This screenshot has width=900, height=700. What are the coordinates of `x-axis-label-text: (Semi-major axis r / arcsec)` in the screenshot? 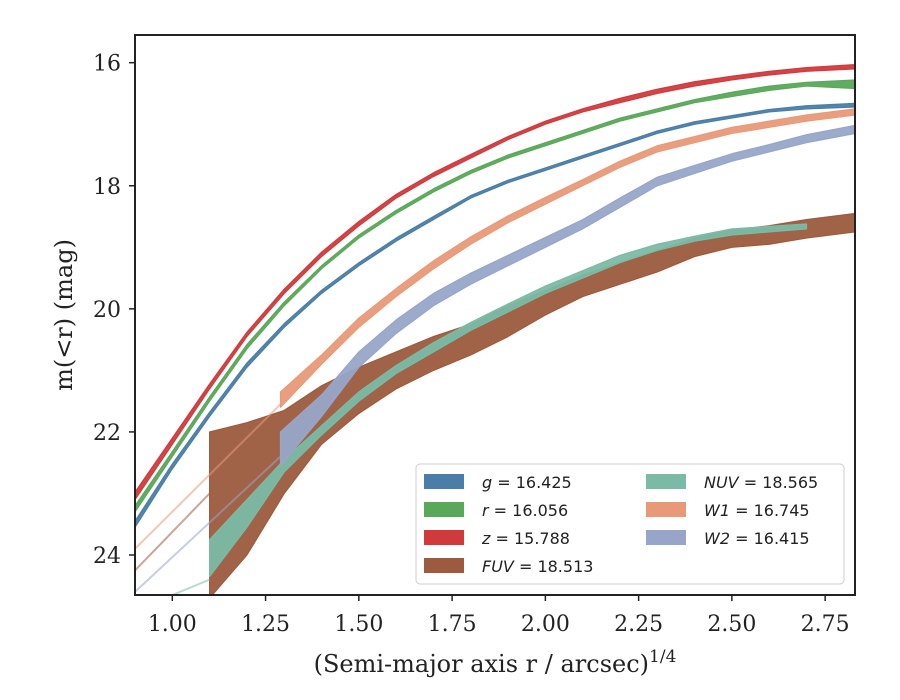 It's located at (481, 664).